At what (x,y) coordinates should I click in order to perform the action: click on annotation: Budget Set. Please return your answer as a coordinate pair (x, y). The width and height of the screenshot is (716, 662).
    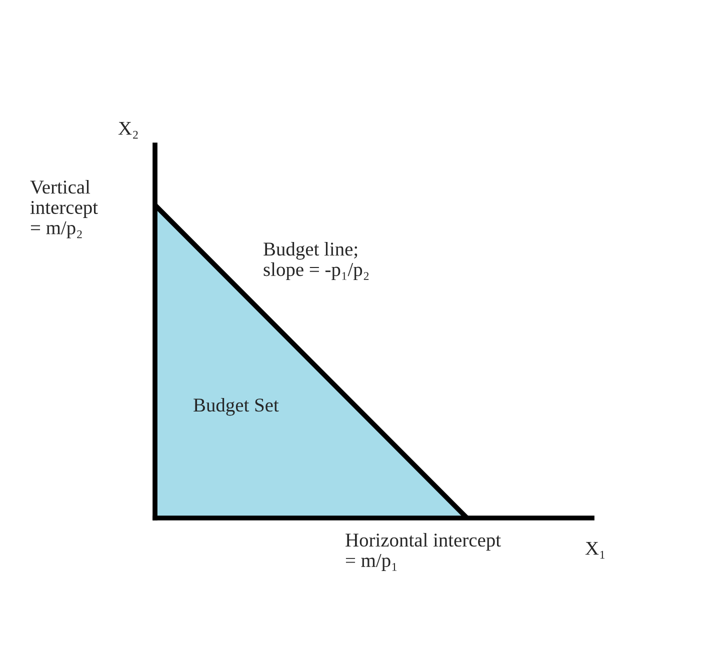
    Looking at the image, I should click on (236, 407).